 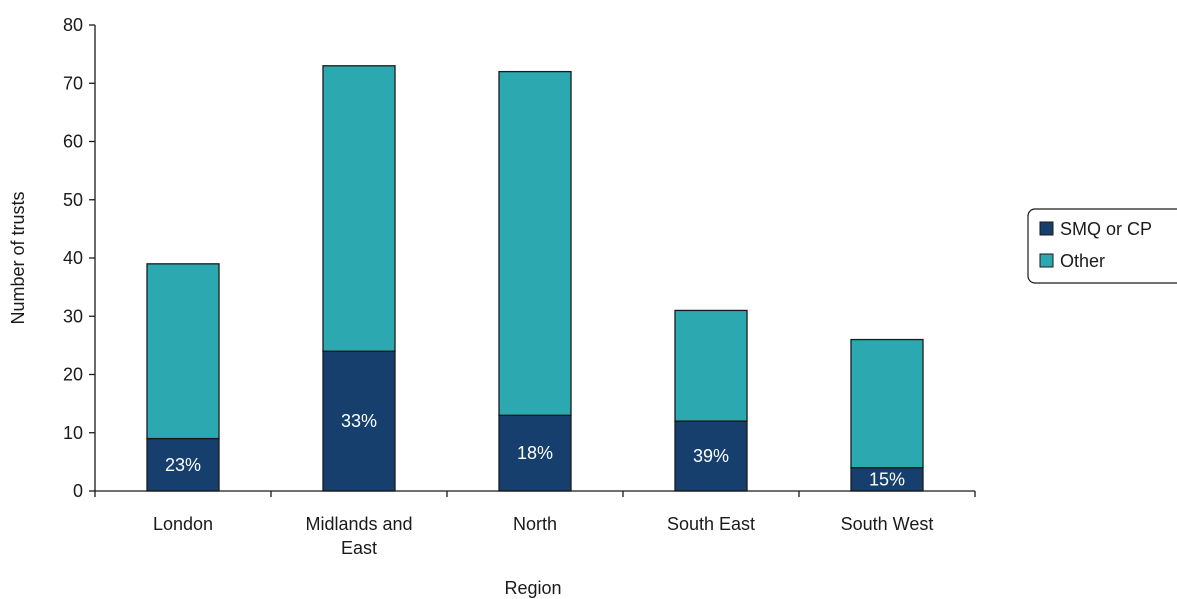 What do you see at coordinates (1082, 261) in the screenshot?
I see `legend-label-other: Other` at bounding box center [1082, 261].